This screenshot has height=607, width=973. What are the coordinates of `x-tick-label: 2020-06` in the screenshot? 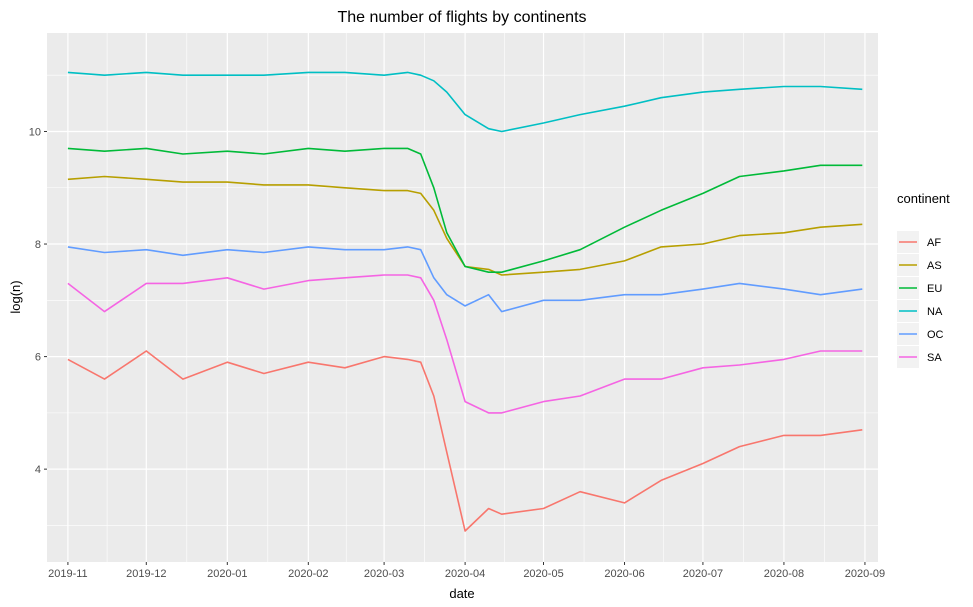 It's located at (624, 574).